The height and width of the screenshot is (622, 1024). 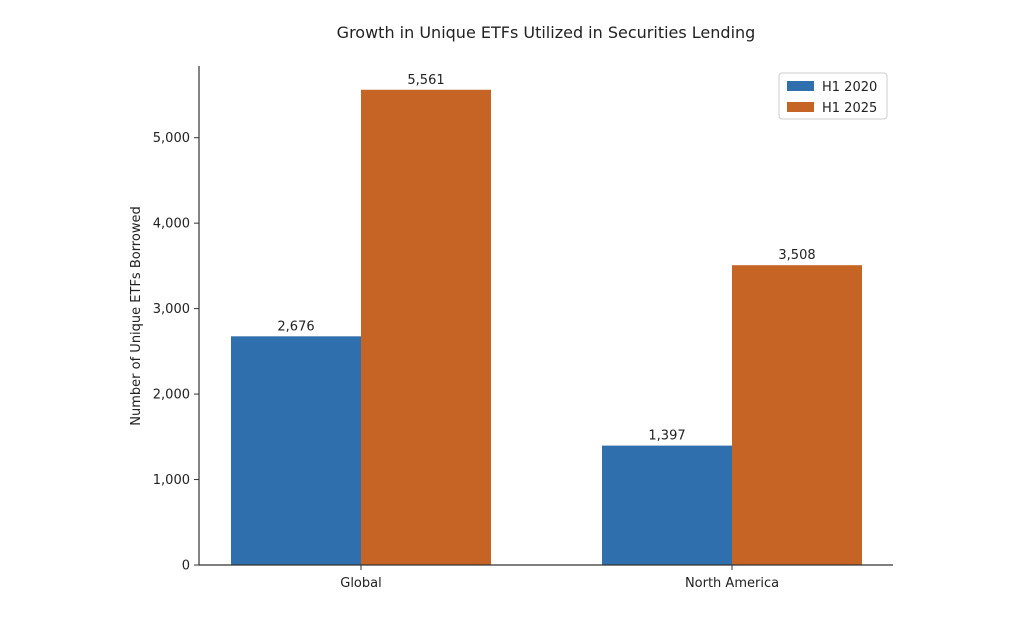 I want to click on bar-data-label: 1,397, so click(x=666, y=436).